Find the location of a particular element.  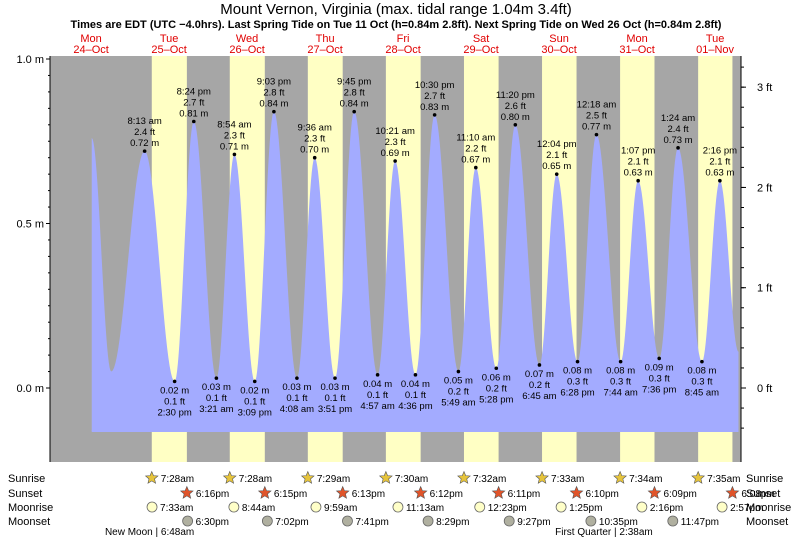

low-tide-metres: 0.07 m is located at coordinates (539, 374).